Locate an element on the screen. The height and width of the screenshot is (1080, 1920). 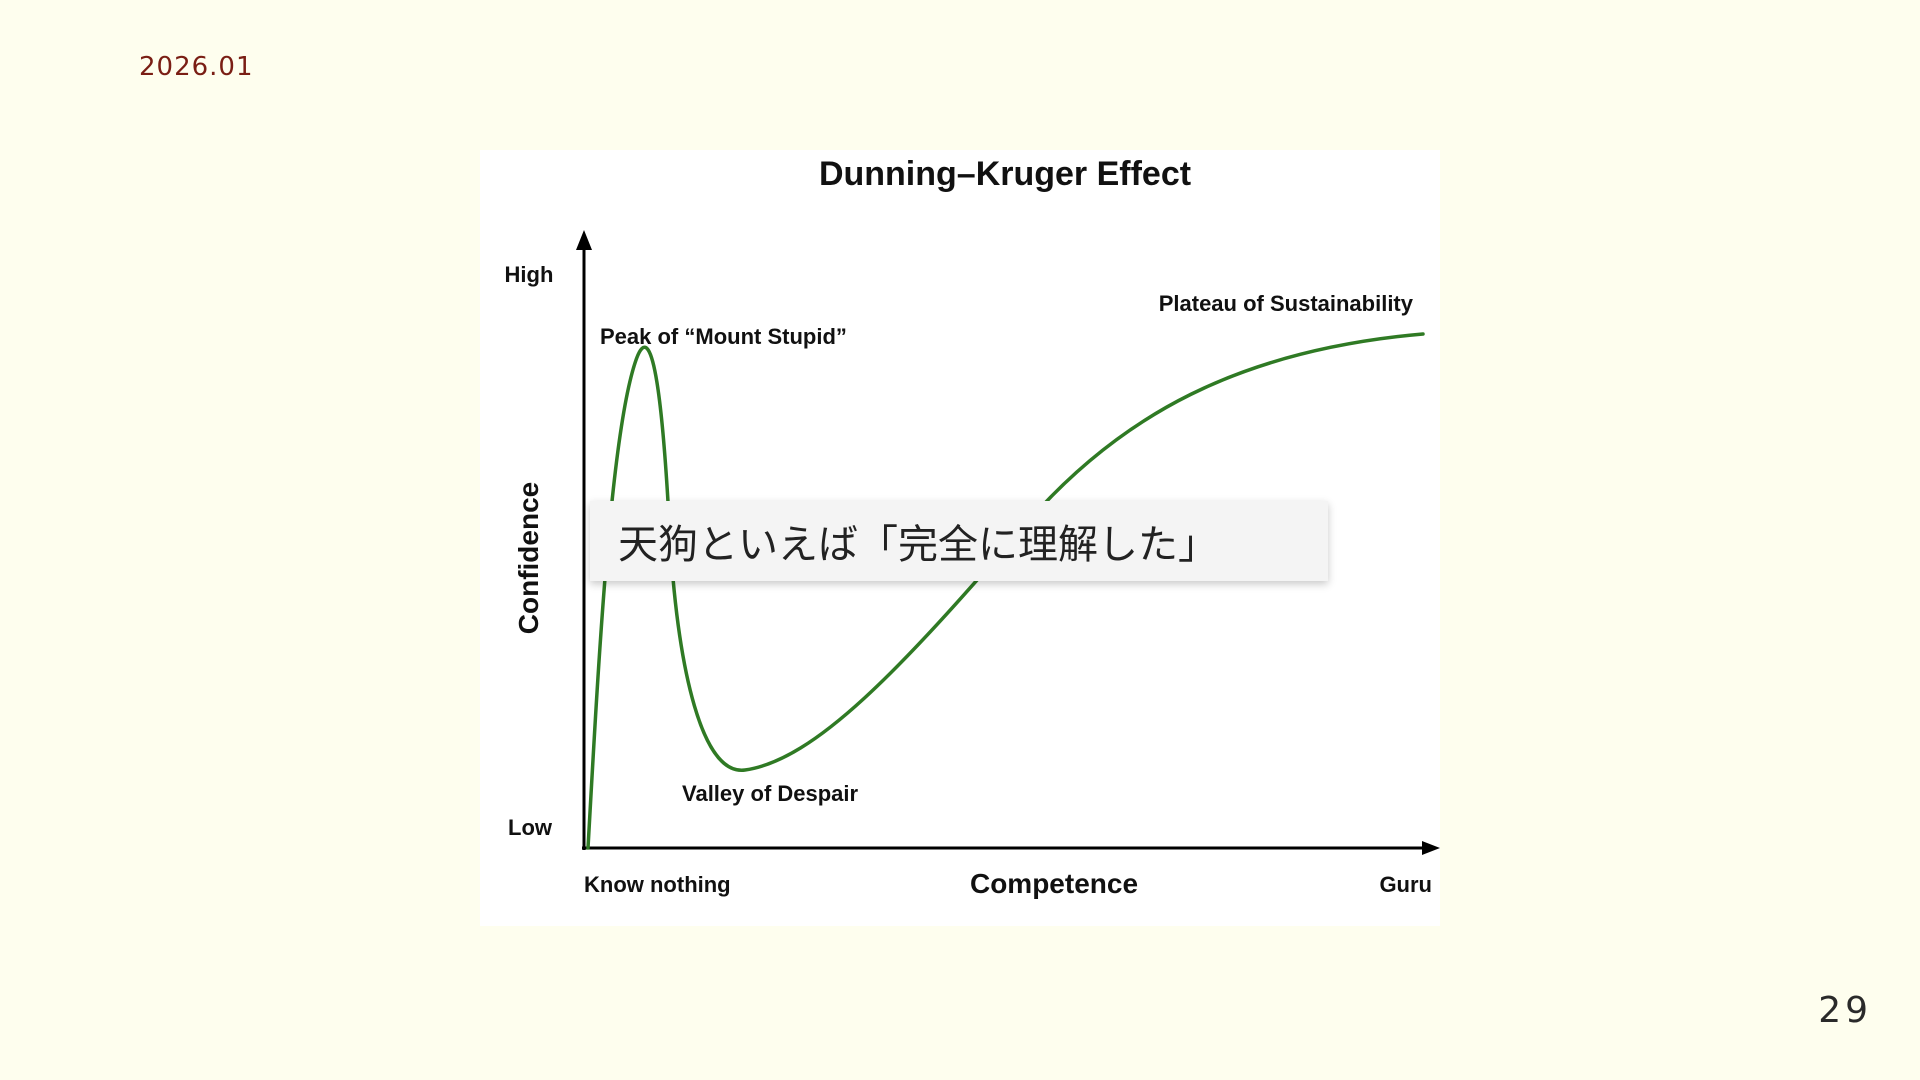
annotation-valley: Valley of Despair is located at coordinates (770, 793).